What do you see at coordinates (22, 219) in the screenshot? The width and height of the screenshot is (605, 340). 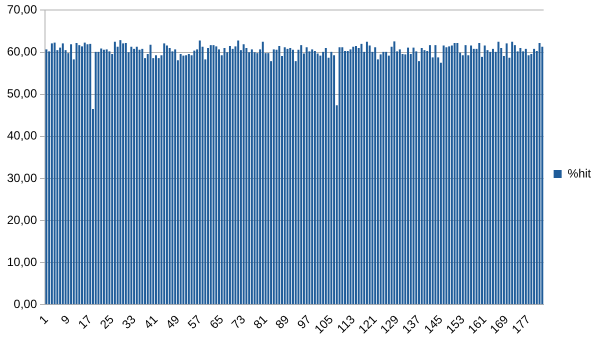 I see `y-tick-label: 20,00` at bounding box center [22, 219].